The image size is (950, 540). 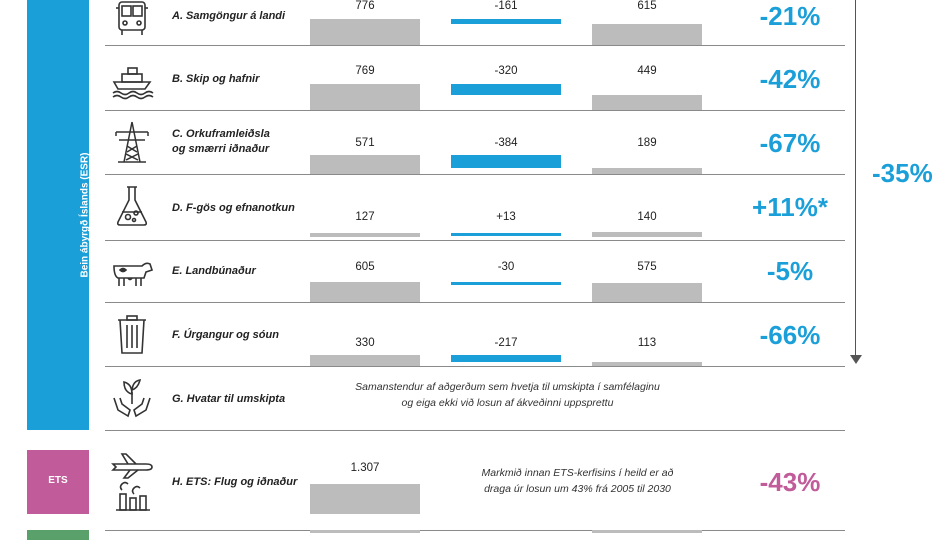 I want to click on end-value-label: 140, so click(x=647, y=217).